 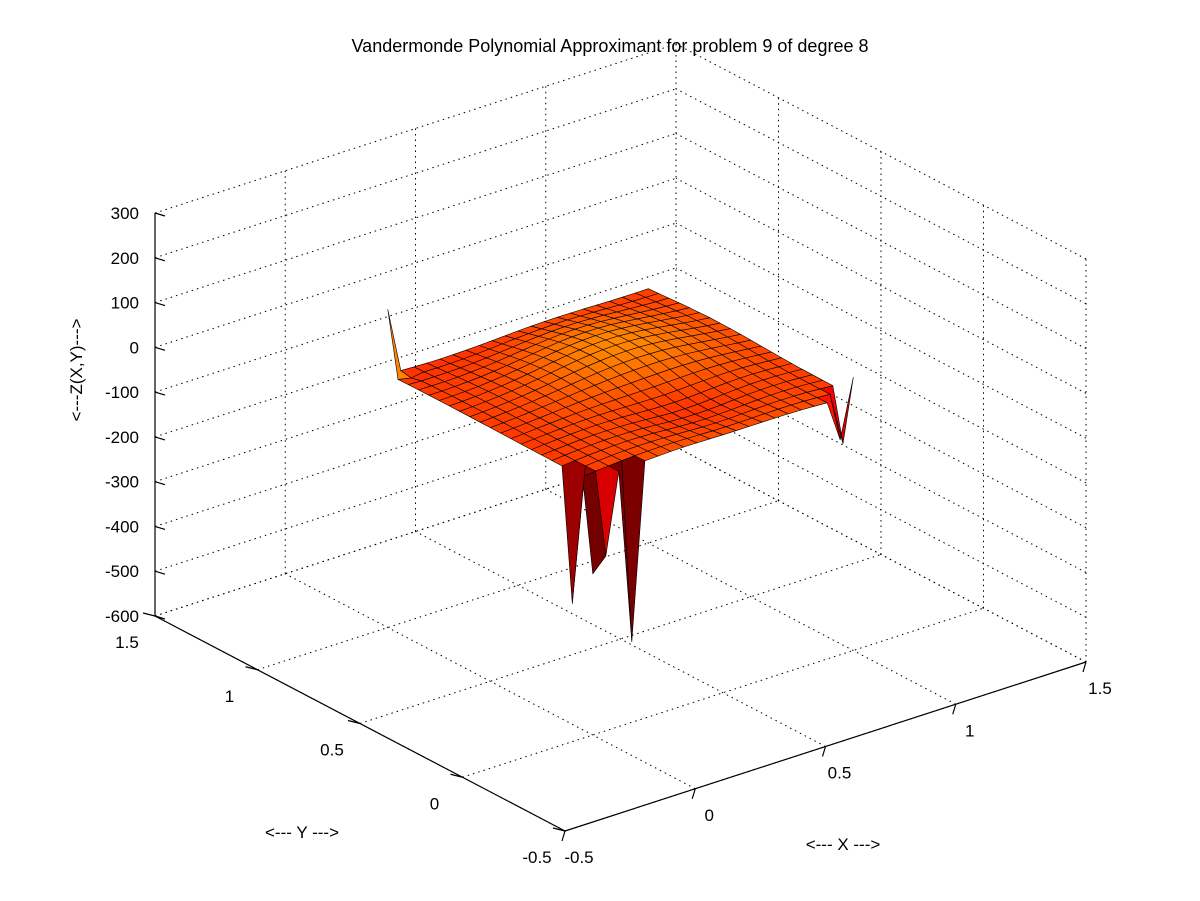 What do you see at coordinates (709, 815) in the screenshot?
I see `x-tick-label: 0` at bounding box center [709, 815].